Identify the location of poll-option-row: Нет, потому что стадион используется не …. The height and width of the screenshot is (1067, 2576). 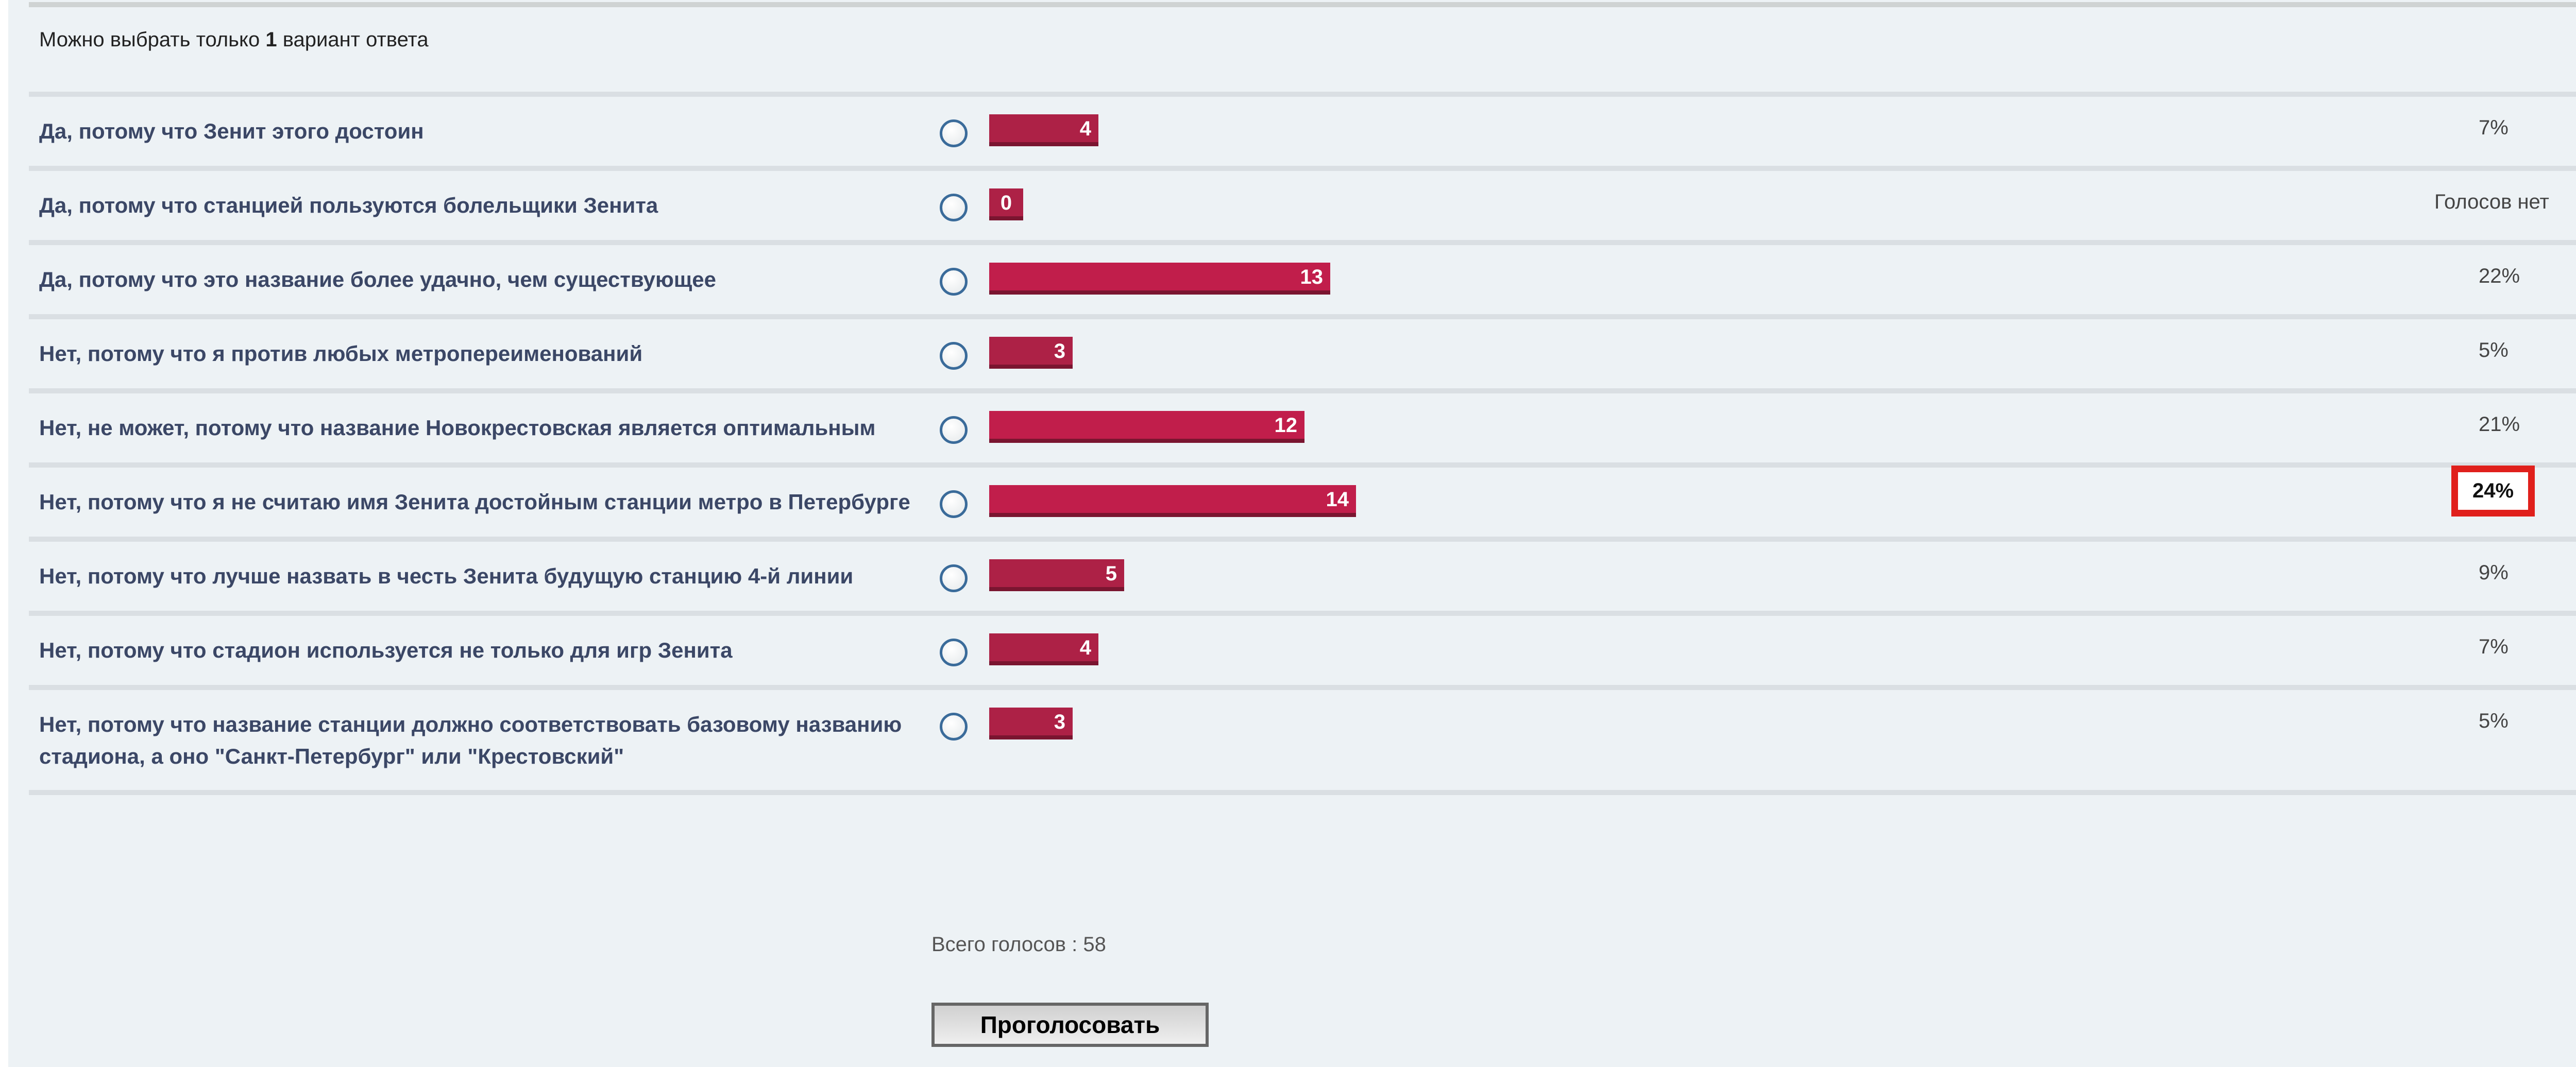
(1302, 648).